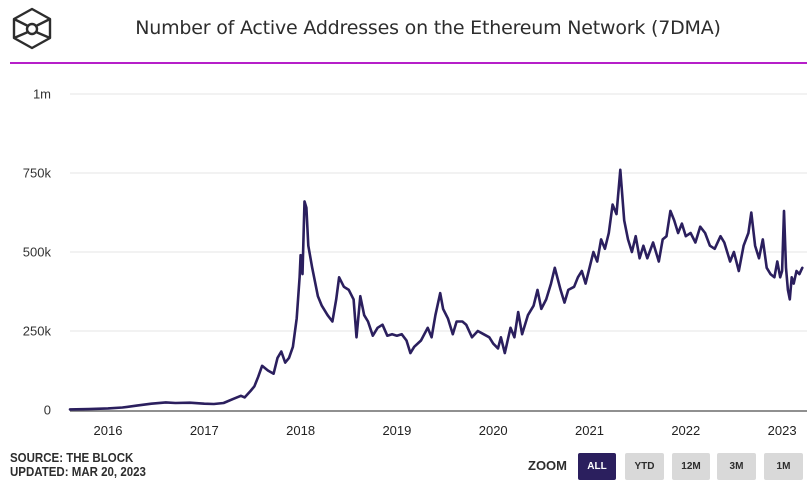  Describe the element at coordinates (644, 466) in the screenshot. I see `zoom-ytd-button: YTD` at that location.